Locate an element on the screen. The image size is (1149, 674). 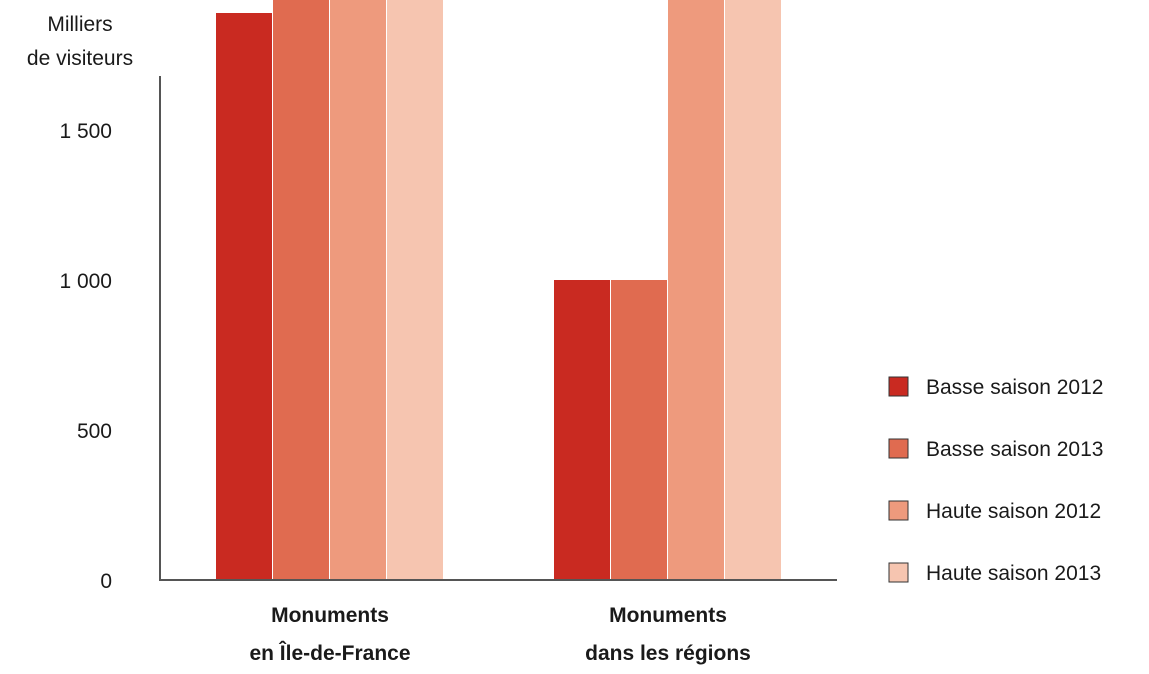
y-tick-label: 1 500 is located at coordinates (85, 131).